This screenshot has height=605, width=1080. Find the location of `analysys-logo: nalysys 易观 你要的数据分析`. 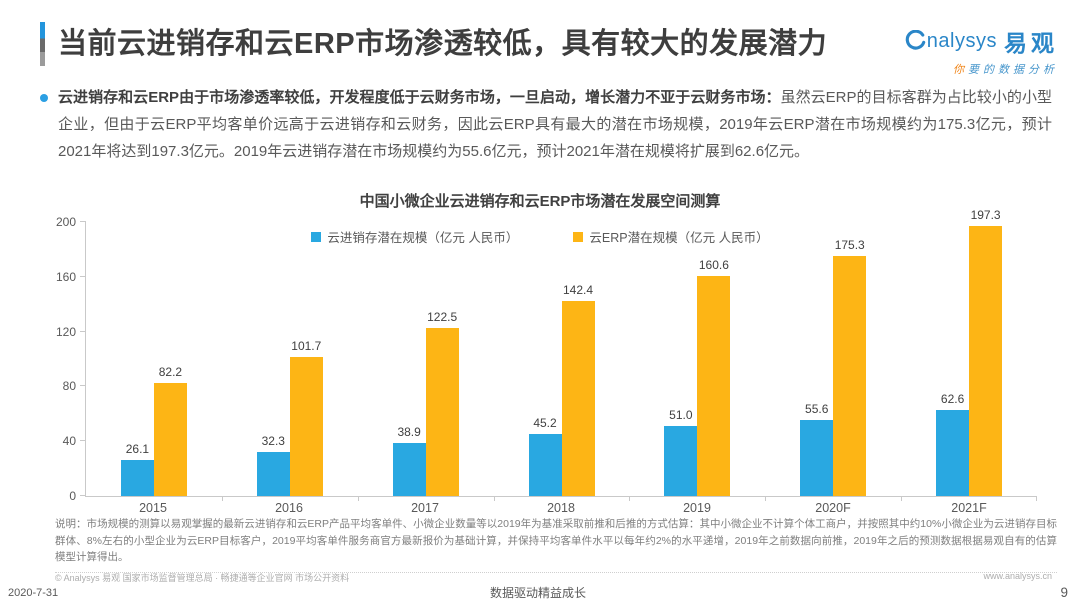

analysys-logo: nalysys 易观 你要的数据分析 is located at coordinates (981, 48).